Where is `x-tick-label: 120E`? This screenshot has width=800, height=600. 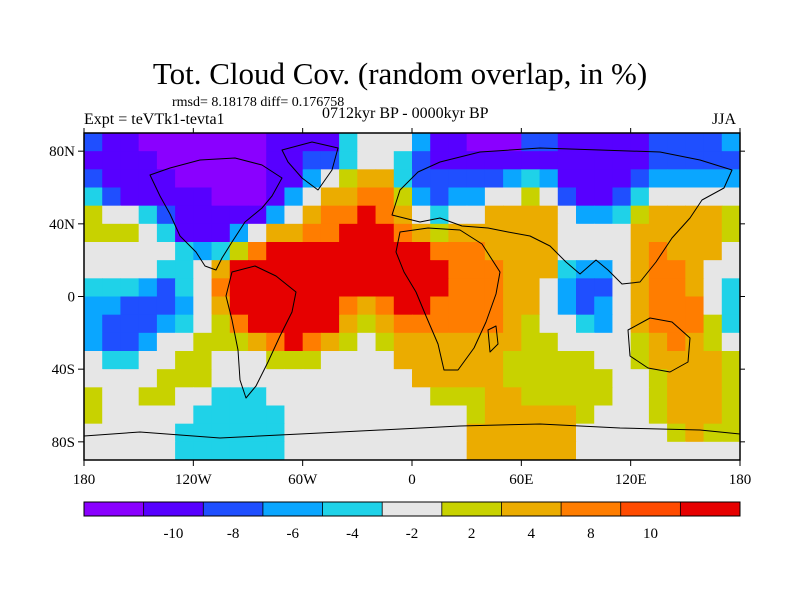
x-tick-label: 120E is located at coordinates (631, 480).